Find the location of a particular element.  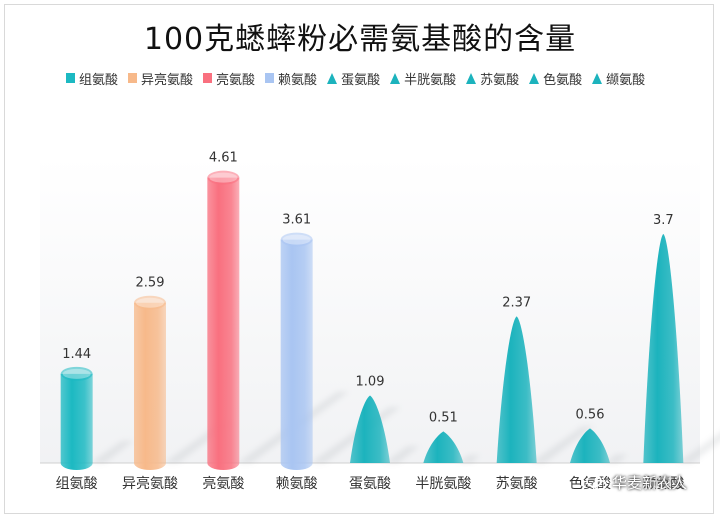

bar-半胱氨酸 is located at coordinates (443, 447).